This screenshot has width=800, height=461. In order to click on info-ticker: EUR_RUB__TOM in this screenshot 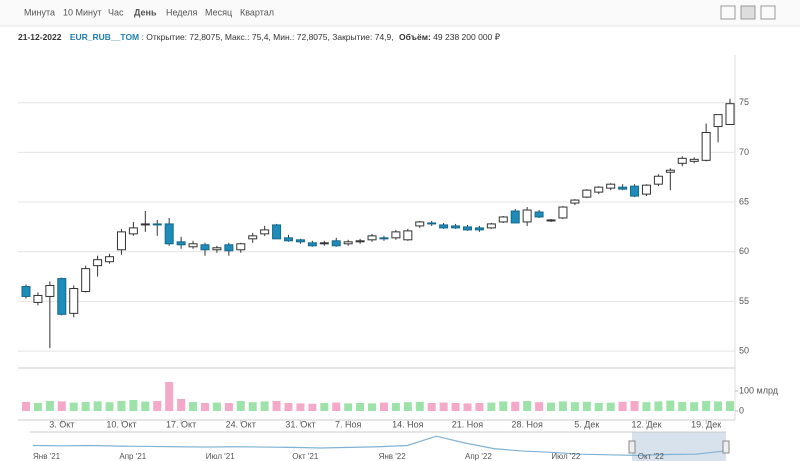, I will do `click(104, 37)`.